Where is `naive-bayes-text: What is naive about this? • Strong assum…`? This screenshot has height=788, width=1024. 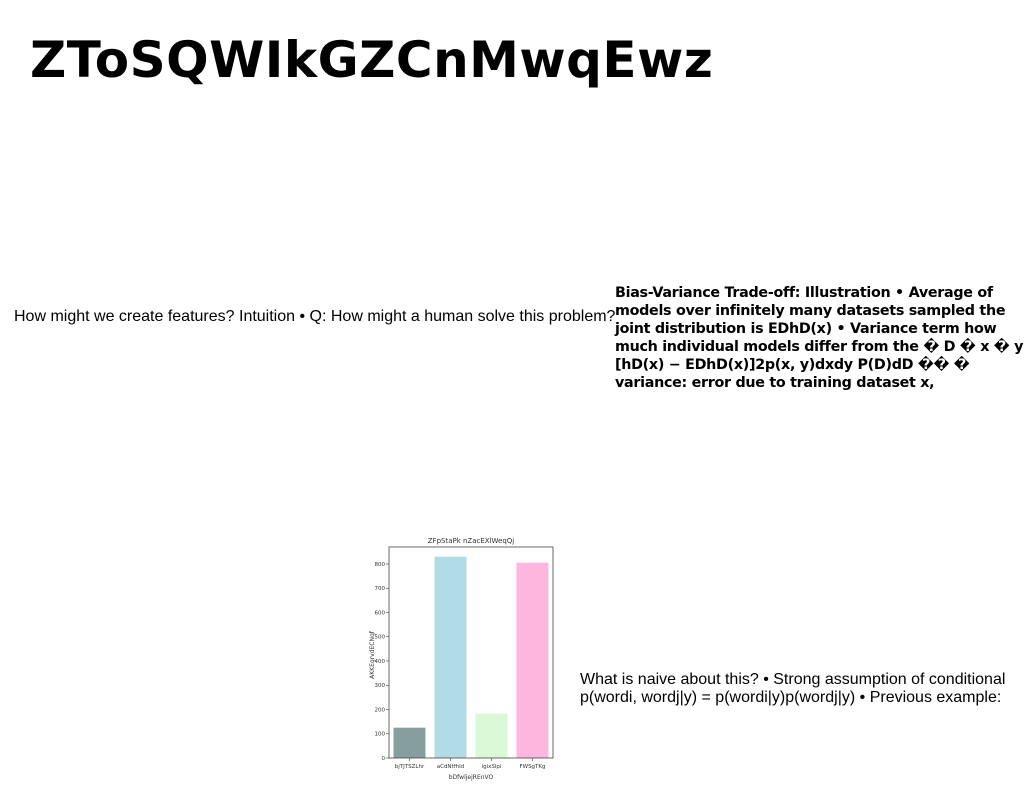 naive-bayes-text: What is naive about this? • Strong assum… is located at coordinates (793, 688).